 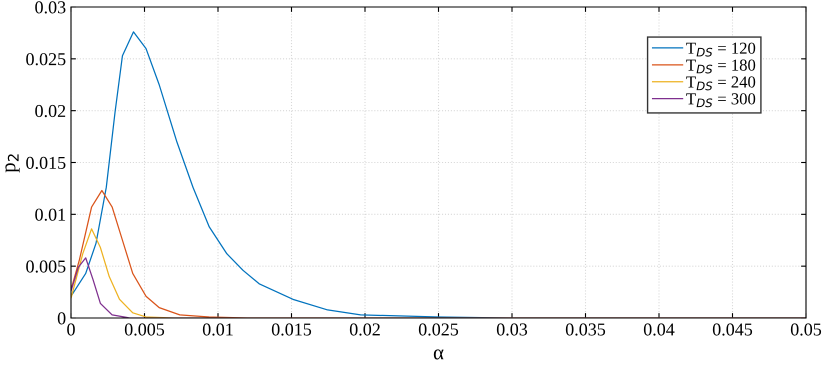 What do you see at coordinates (292, 329) in the screenshot?
I see `x-tick-label: 0.015` at bounding box center [292, 329].